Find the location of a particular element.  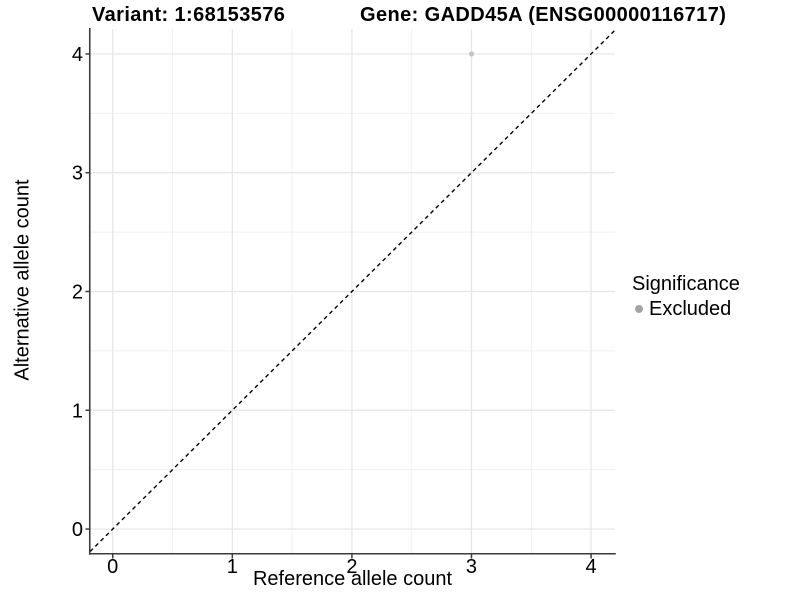

y-tick-label: 4 is located at coordinates (77, 55).